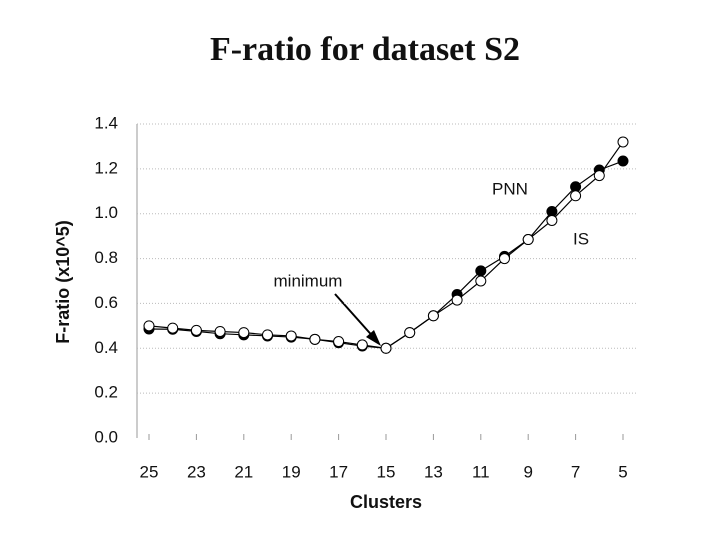 The height and width of the screenshot is (540, 720). Describe the element at coordinates (243, 471) in the screenshot. I see `x-tick-label: 21` at that location.